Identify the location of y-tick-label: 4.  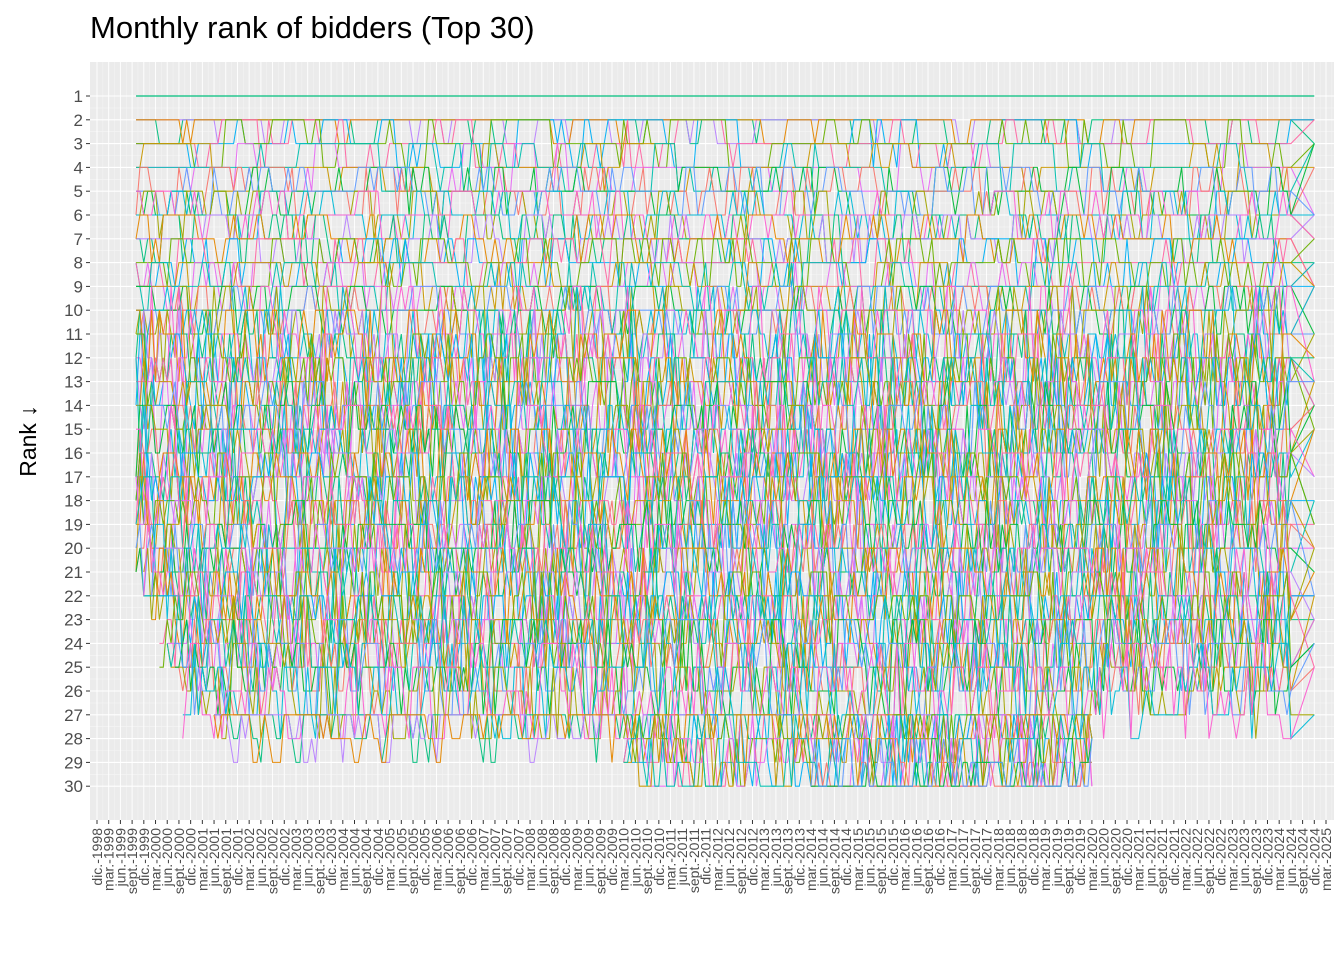
(78, 167).